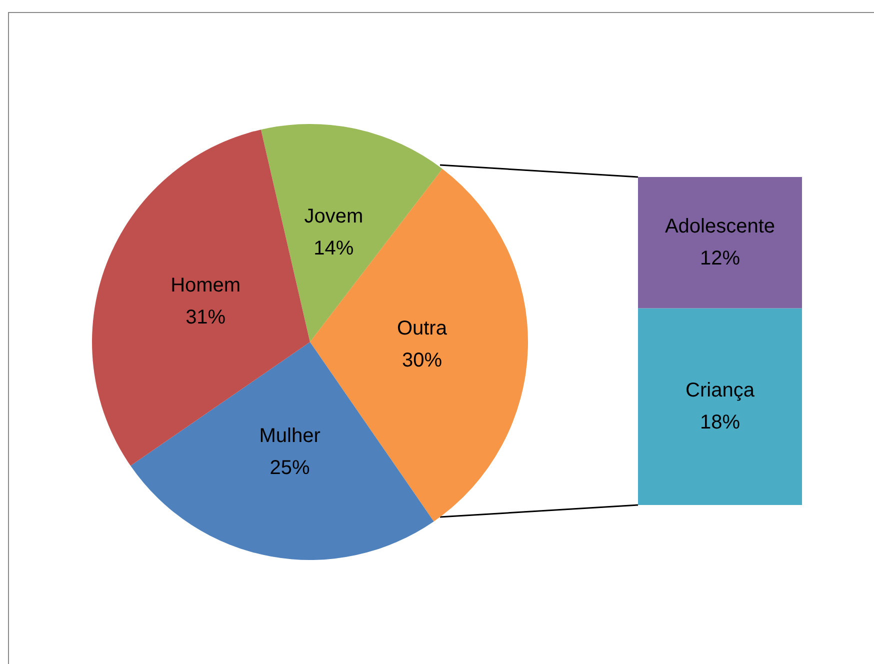 This screenshot has width=874, height=664. I want to click on data-label: 12%, so click(720, 259).